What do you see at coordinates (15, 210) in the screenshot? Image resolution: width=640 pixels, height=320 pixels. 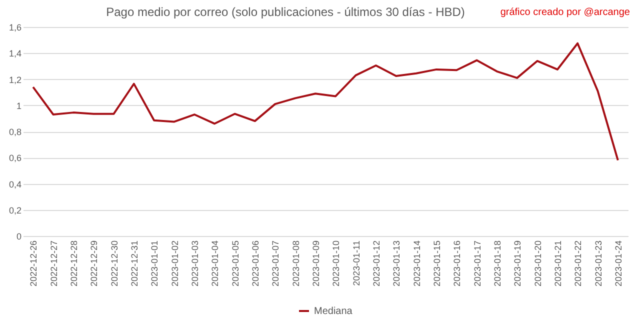 I see `y-tick-label: 0,2` at bounding box center [15, 210].